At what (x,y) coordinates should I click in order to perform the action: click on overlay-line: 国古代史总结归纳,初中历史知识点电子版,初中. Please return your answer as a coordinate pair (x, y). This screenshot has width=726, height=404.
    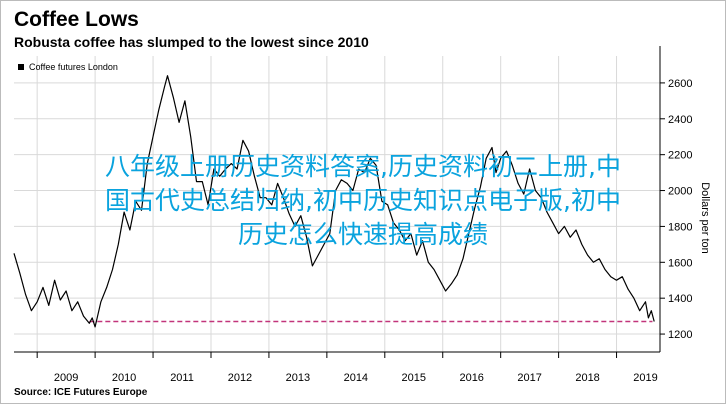
    Looking at the image, I should click on (363, 200).